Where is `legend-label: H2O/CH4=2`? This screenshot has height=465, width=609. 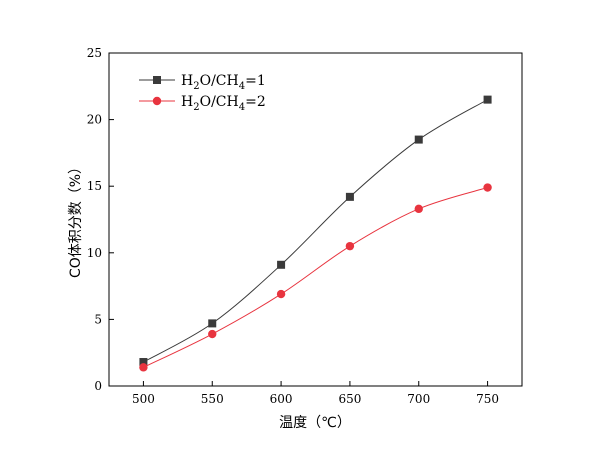 legend-label: H2O/CH4=2 is located at coordinates (223, 103).